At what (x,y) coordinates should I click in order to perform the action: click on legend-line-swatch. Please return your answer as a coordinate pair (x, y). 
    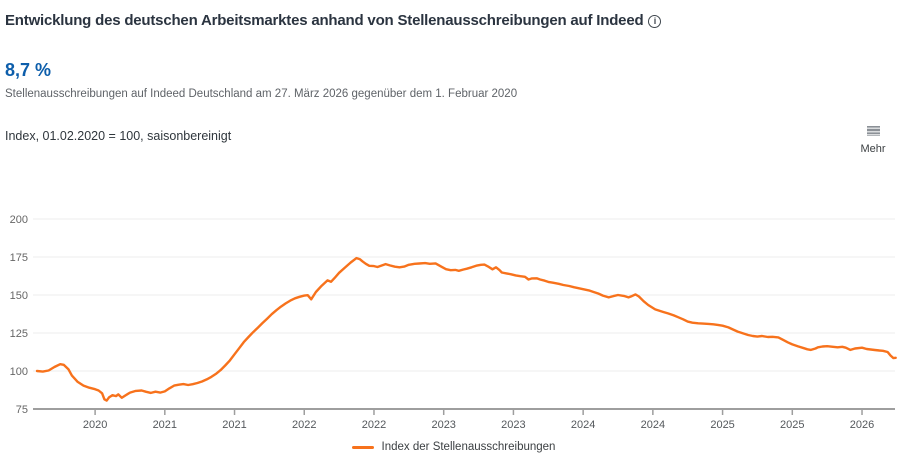
    Looking at the image, I should click on (362, 447).